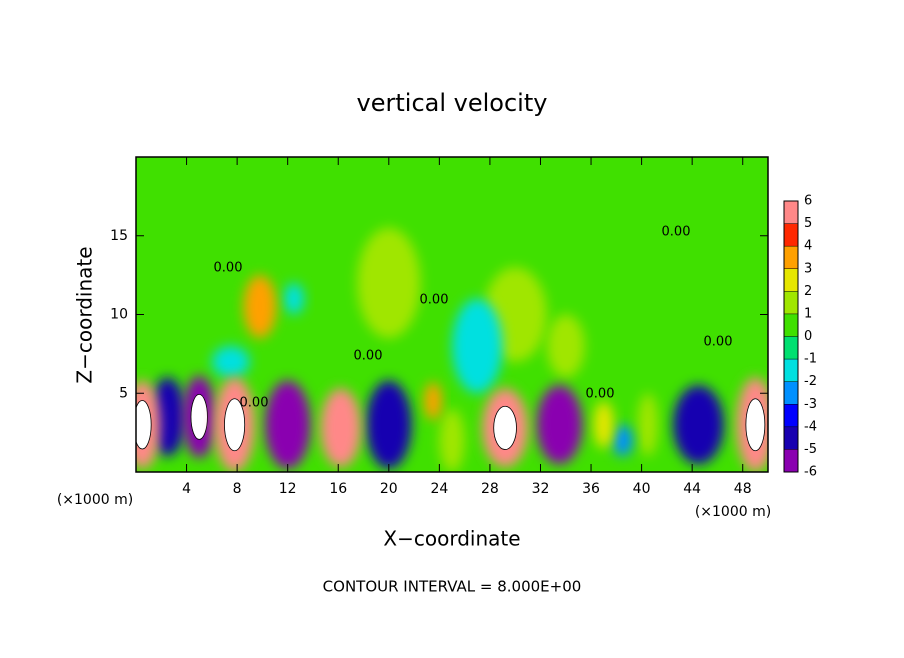  Describe the element at coordinates (808, 201) in the screenshot. I see `colorbar-label: 6` at that location.